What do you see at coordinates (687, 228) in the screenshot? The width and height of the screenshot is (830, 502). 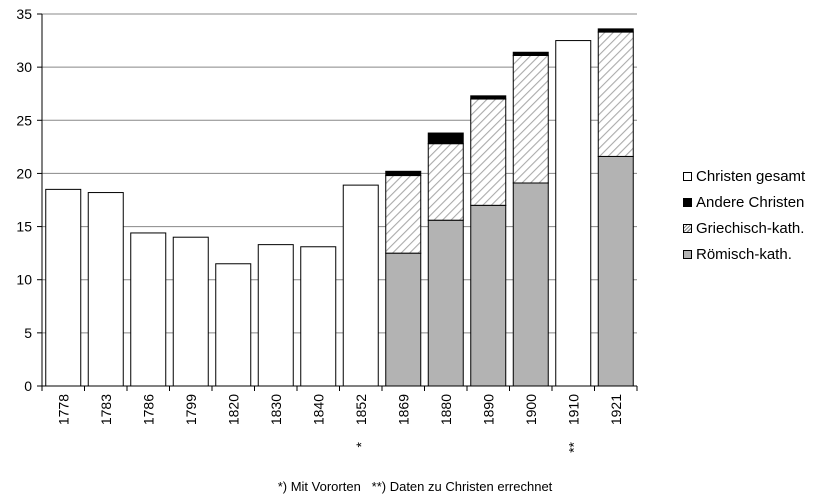 I see `legend-swatch-griechisch-kath` at bounding box center [687, 228].